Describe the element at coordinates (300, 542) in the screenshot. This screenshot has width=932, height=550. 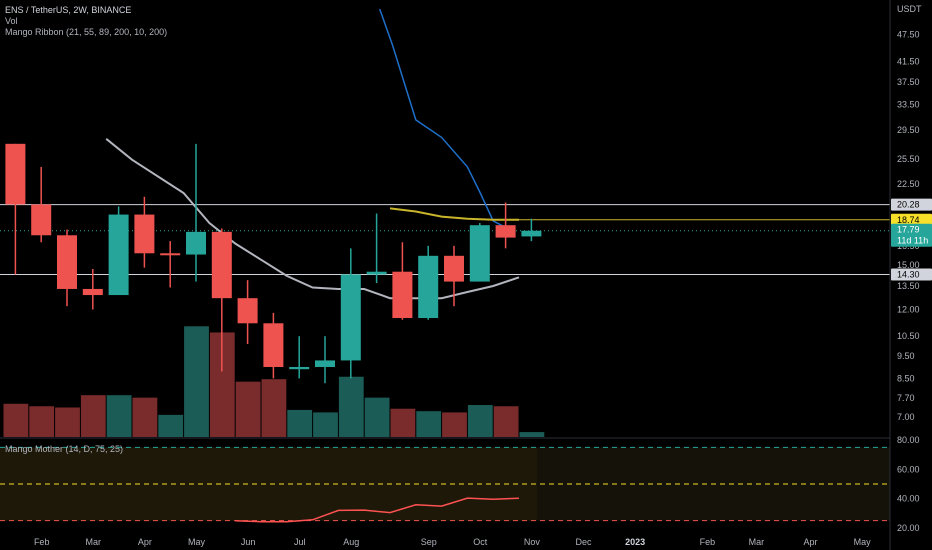
I see `time-axis-label: Jul` at that location.